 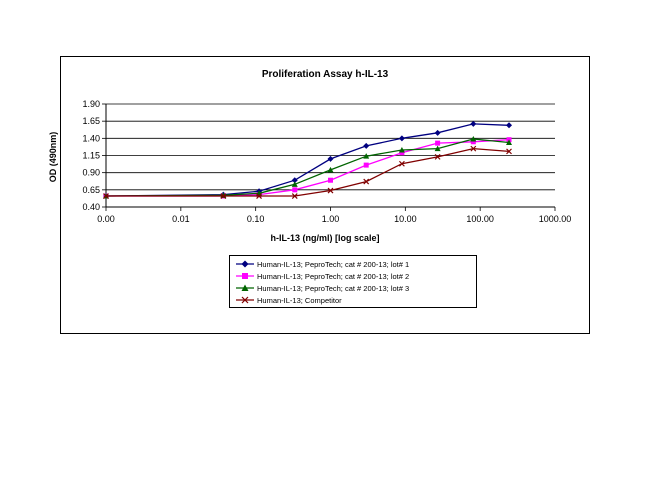 What do you see at coordinates (91, 190) in the screenshot?
I see `y-tick-label: 0.65` at bounding box center [91, 190].